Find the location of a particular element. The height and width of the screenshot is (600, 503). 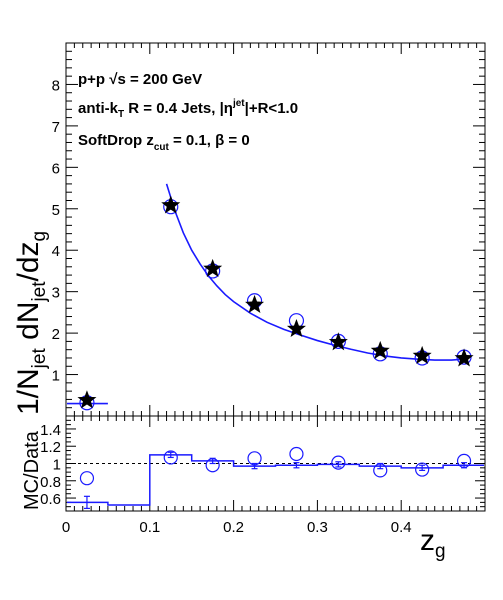

ratio-step-histogram is located at coordinates (275, 480).